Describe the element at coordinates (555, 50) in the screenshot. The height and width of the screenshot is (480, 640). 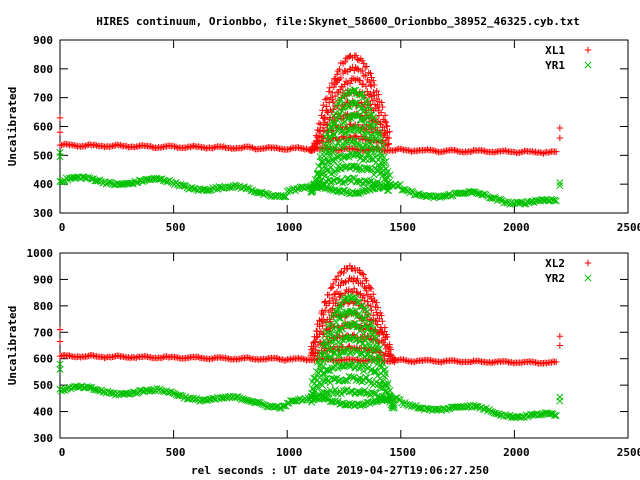
I see `legend-label: XL1` at that location.